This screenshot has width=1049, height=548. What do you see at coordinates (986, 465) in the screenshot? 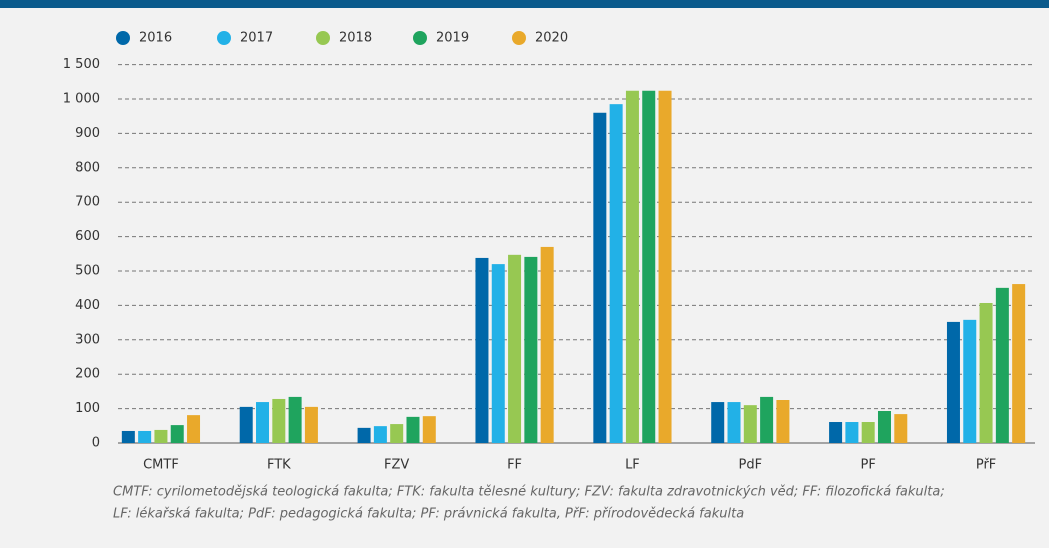
I see `x-tick-label: PřF` at bounding box center [986, 465].